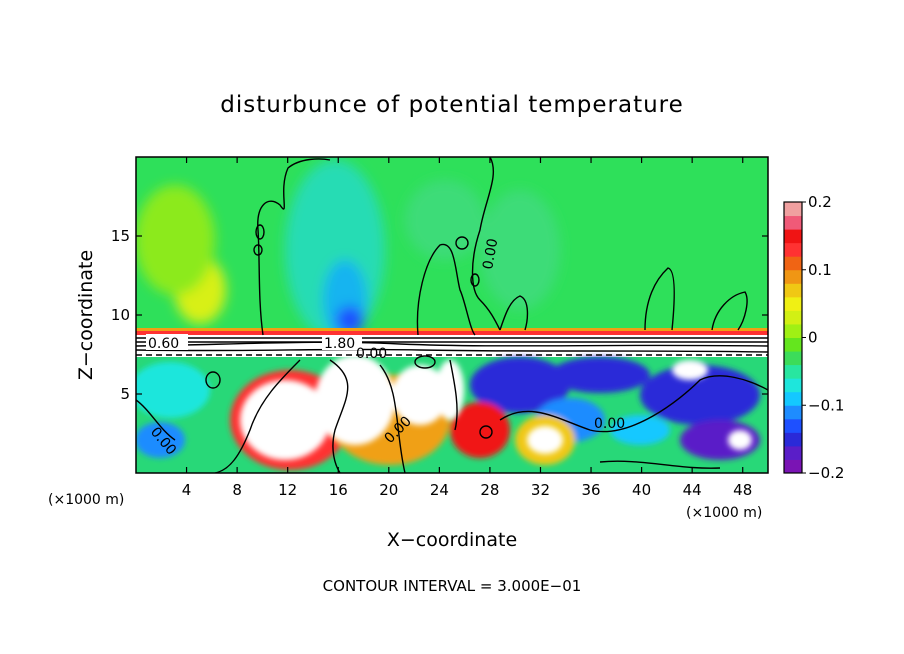 The image size is (904, 654). I want to click on chart-title: disturbunce of potential temperature, so click(452, 105).